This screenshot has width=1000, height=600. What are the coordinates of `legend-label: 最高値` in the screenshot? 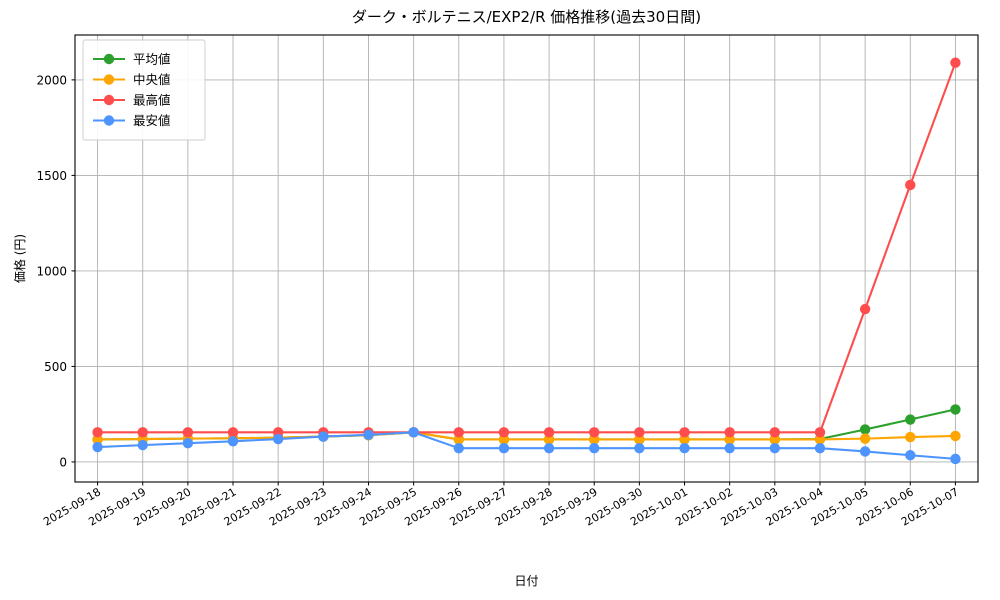 It's located at (152, 100).